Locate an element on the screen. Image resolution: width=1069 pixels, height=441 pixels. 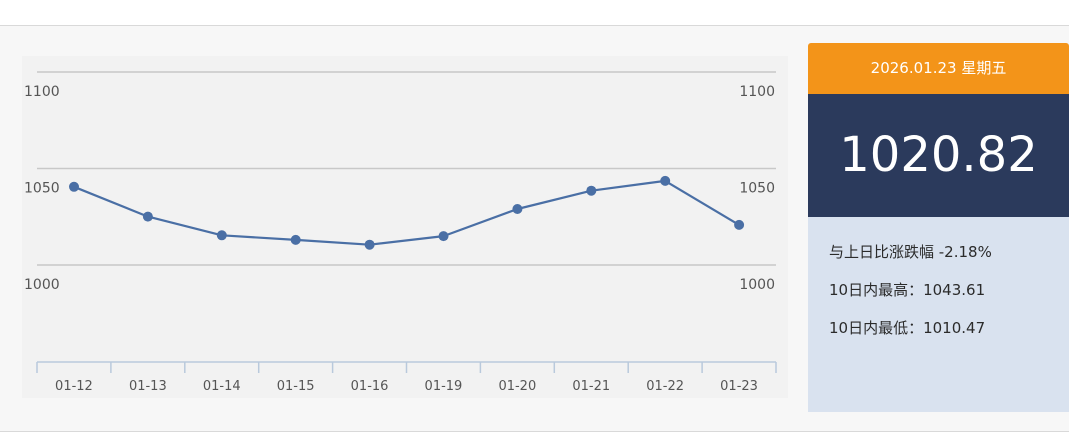
y-tick-label-left: 1050 is located at coordinates (42, 189).